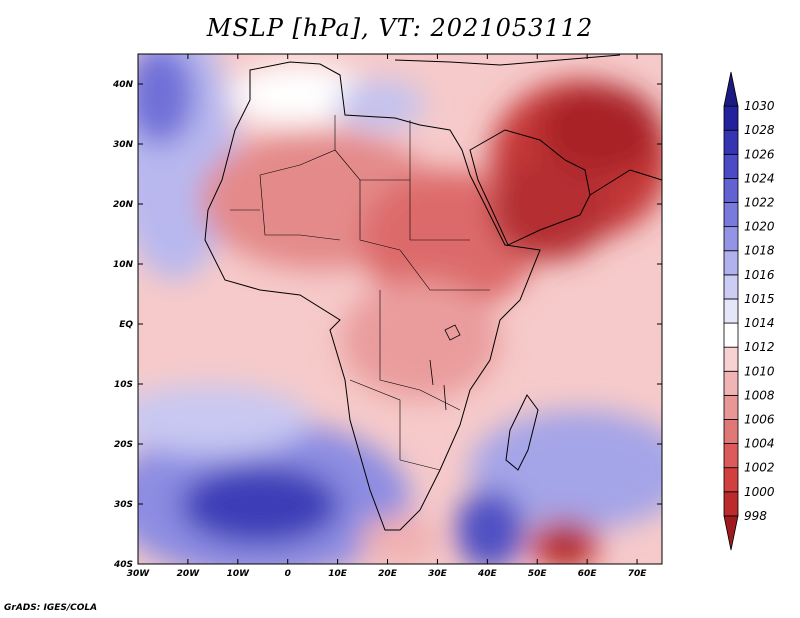  What do you see at coordinates (759, 347) in the screenshot?
I see `colorbar-label: 1012` at bounding box center [759, 347].